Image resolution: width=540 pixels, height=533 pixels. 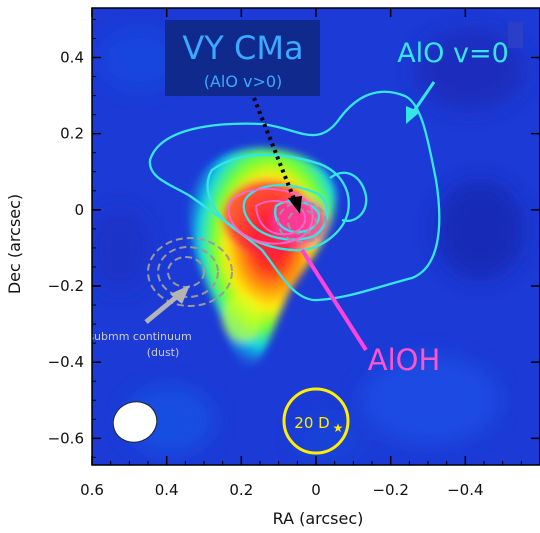 What do you see at coordinates (465, 490) in the screenshot?
I see `x-tick-label: −0.4` at bounding box center [465, 490].